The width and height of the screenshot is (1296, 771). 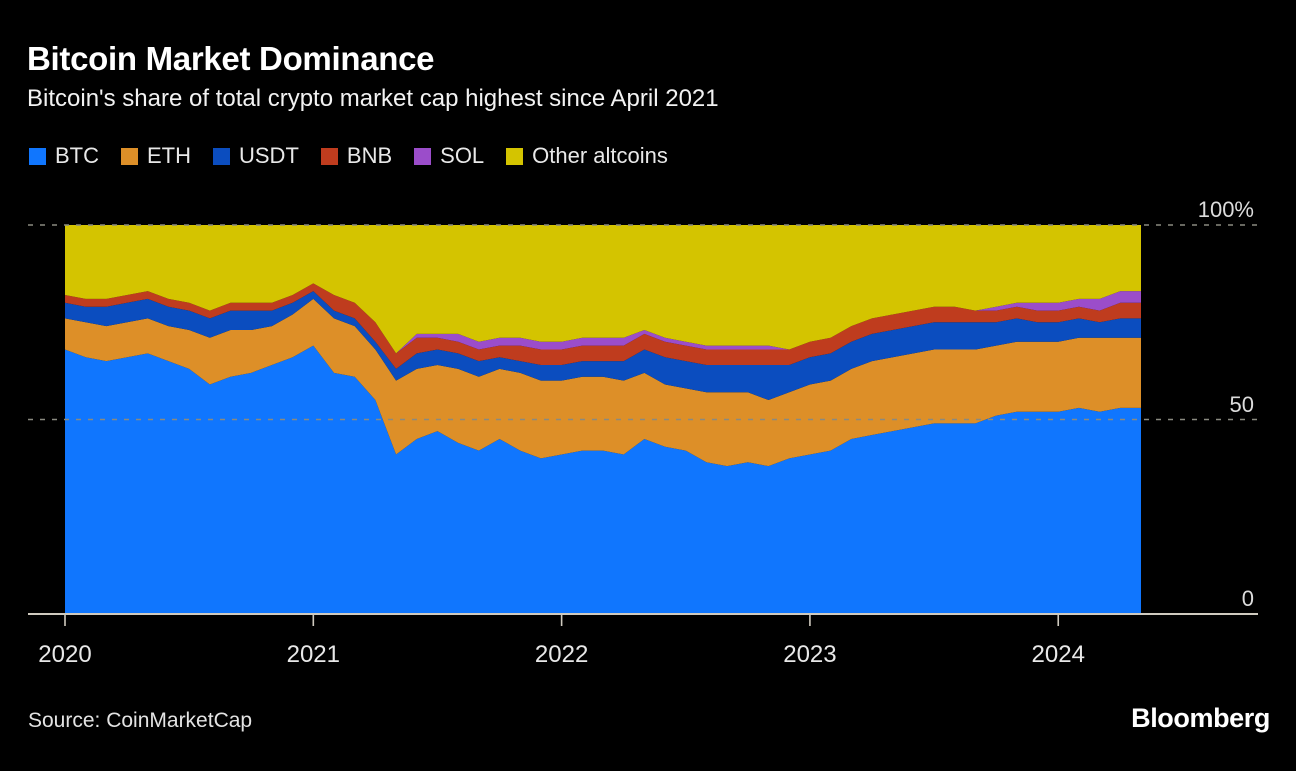 I want to click on legend-item-btc: BTC, so click(x=64, y=156).